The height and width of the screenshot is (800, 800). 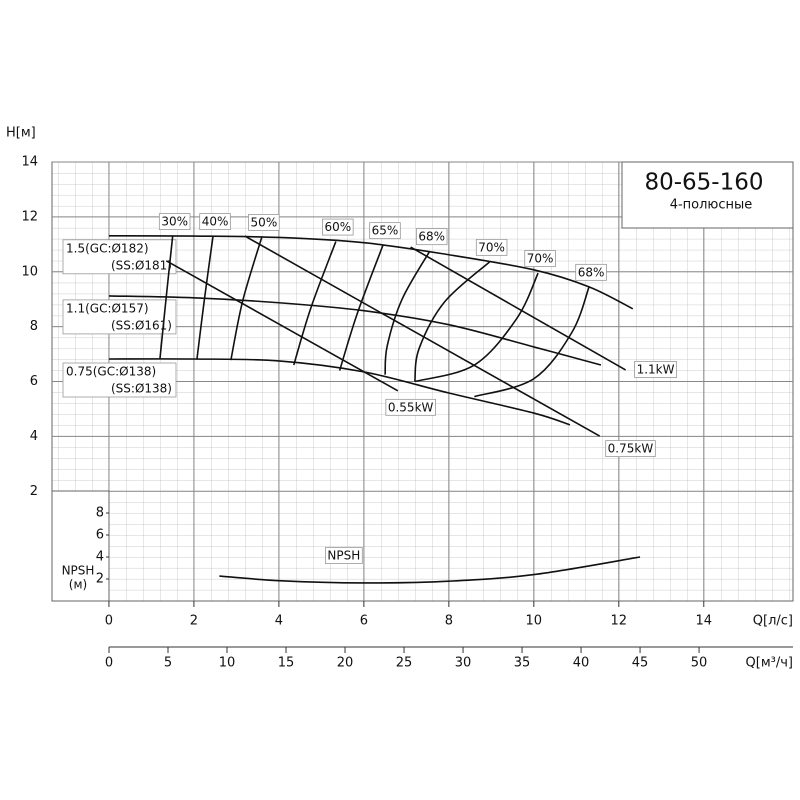 What do you see at coordinates (640, 663) in the screenshot?
I see `x2-tick-label: 45` at bounding box center [640, 663].